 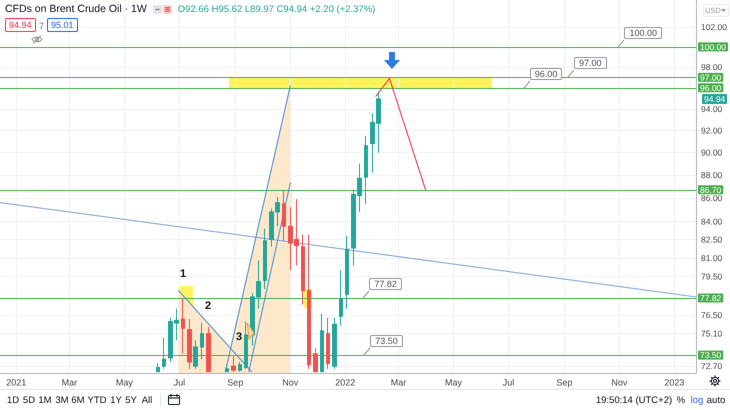 What do you see at coordinates (711, 87) in the screenshot?
I see `ref-line-label: 96.00` at bounding box center [711, 87].